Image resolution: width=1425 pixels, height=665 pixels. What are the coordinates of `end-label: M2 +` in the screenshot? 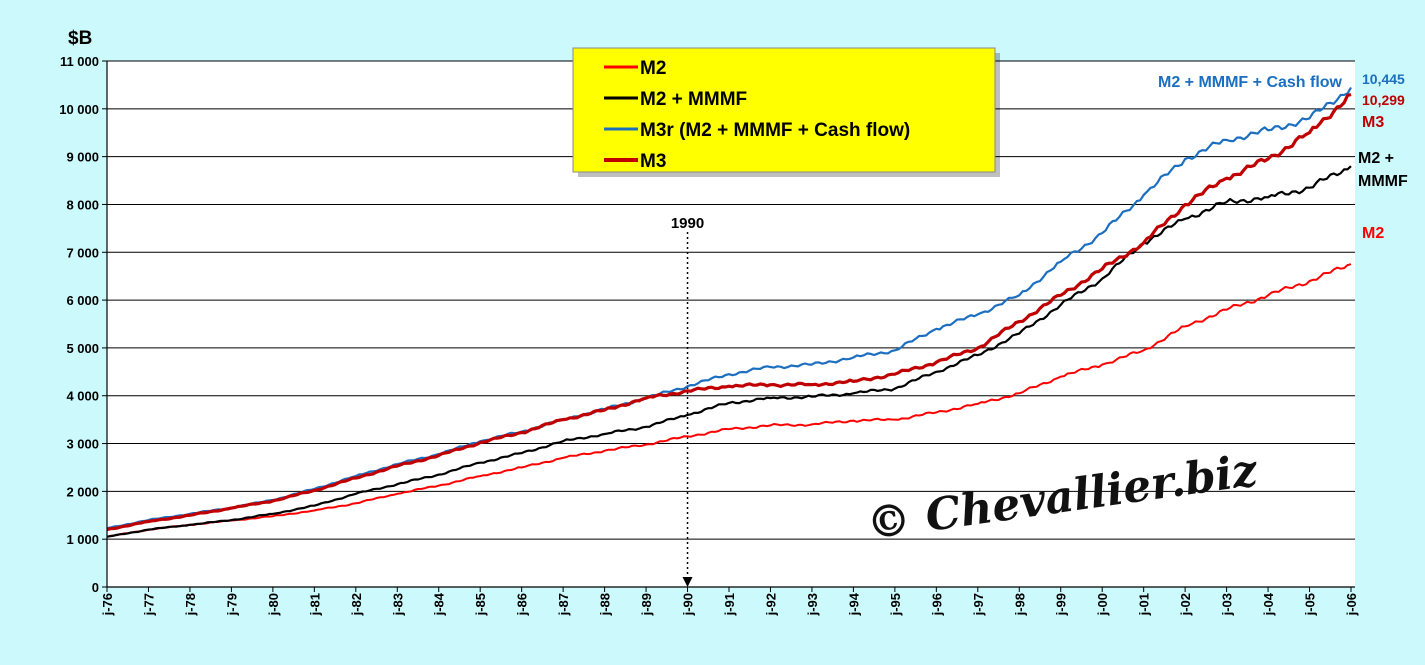 It's located at (1376, 158).